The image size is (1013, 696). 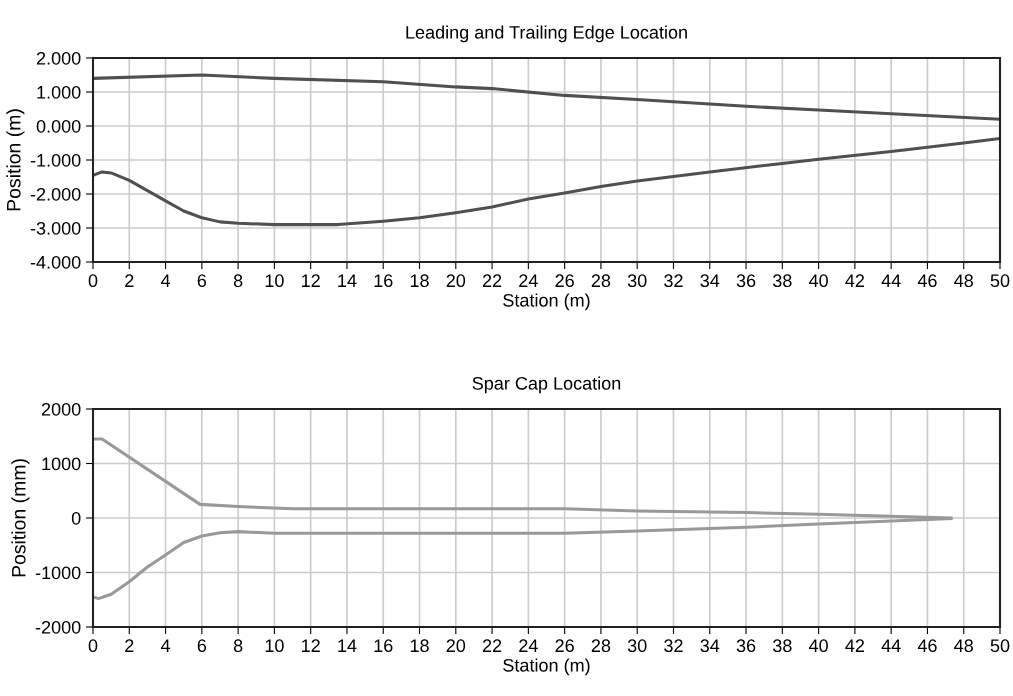 What do you see at coordinates (55, 228) in the screenshot?
I see `y-tick-label: -3.000` at bounding box center [55, 228].